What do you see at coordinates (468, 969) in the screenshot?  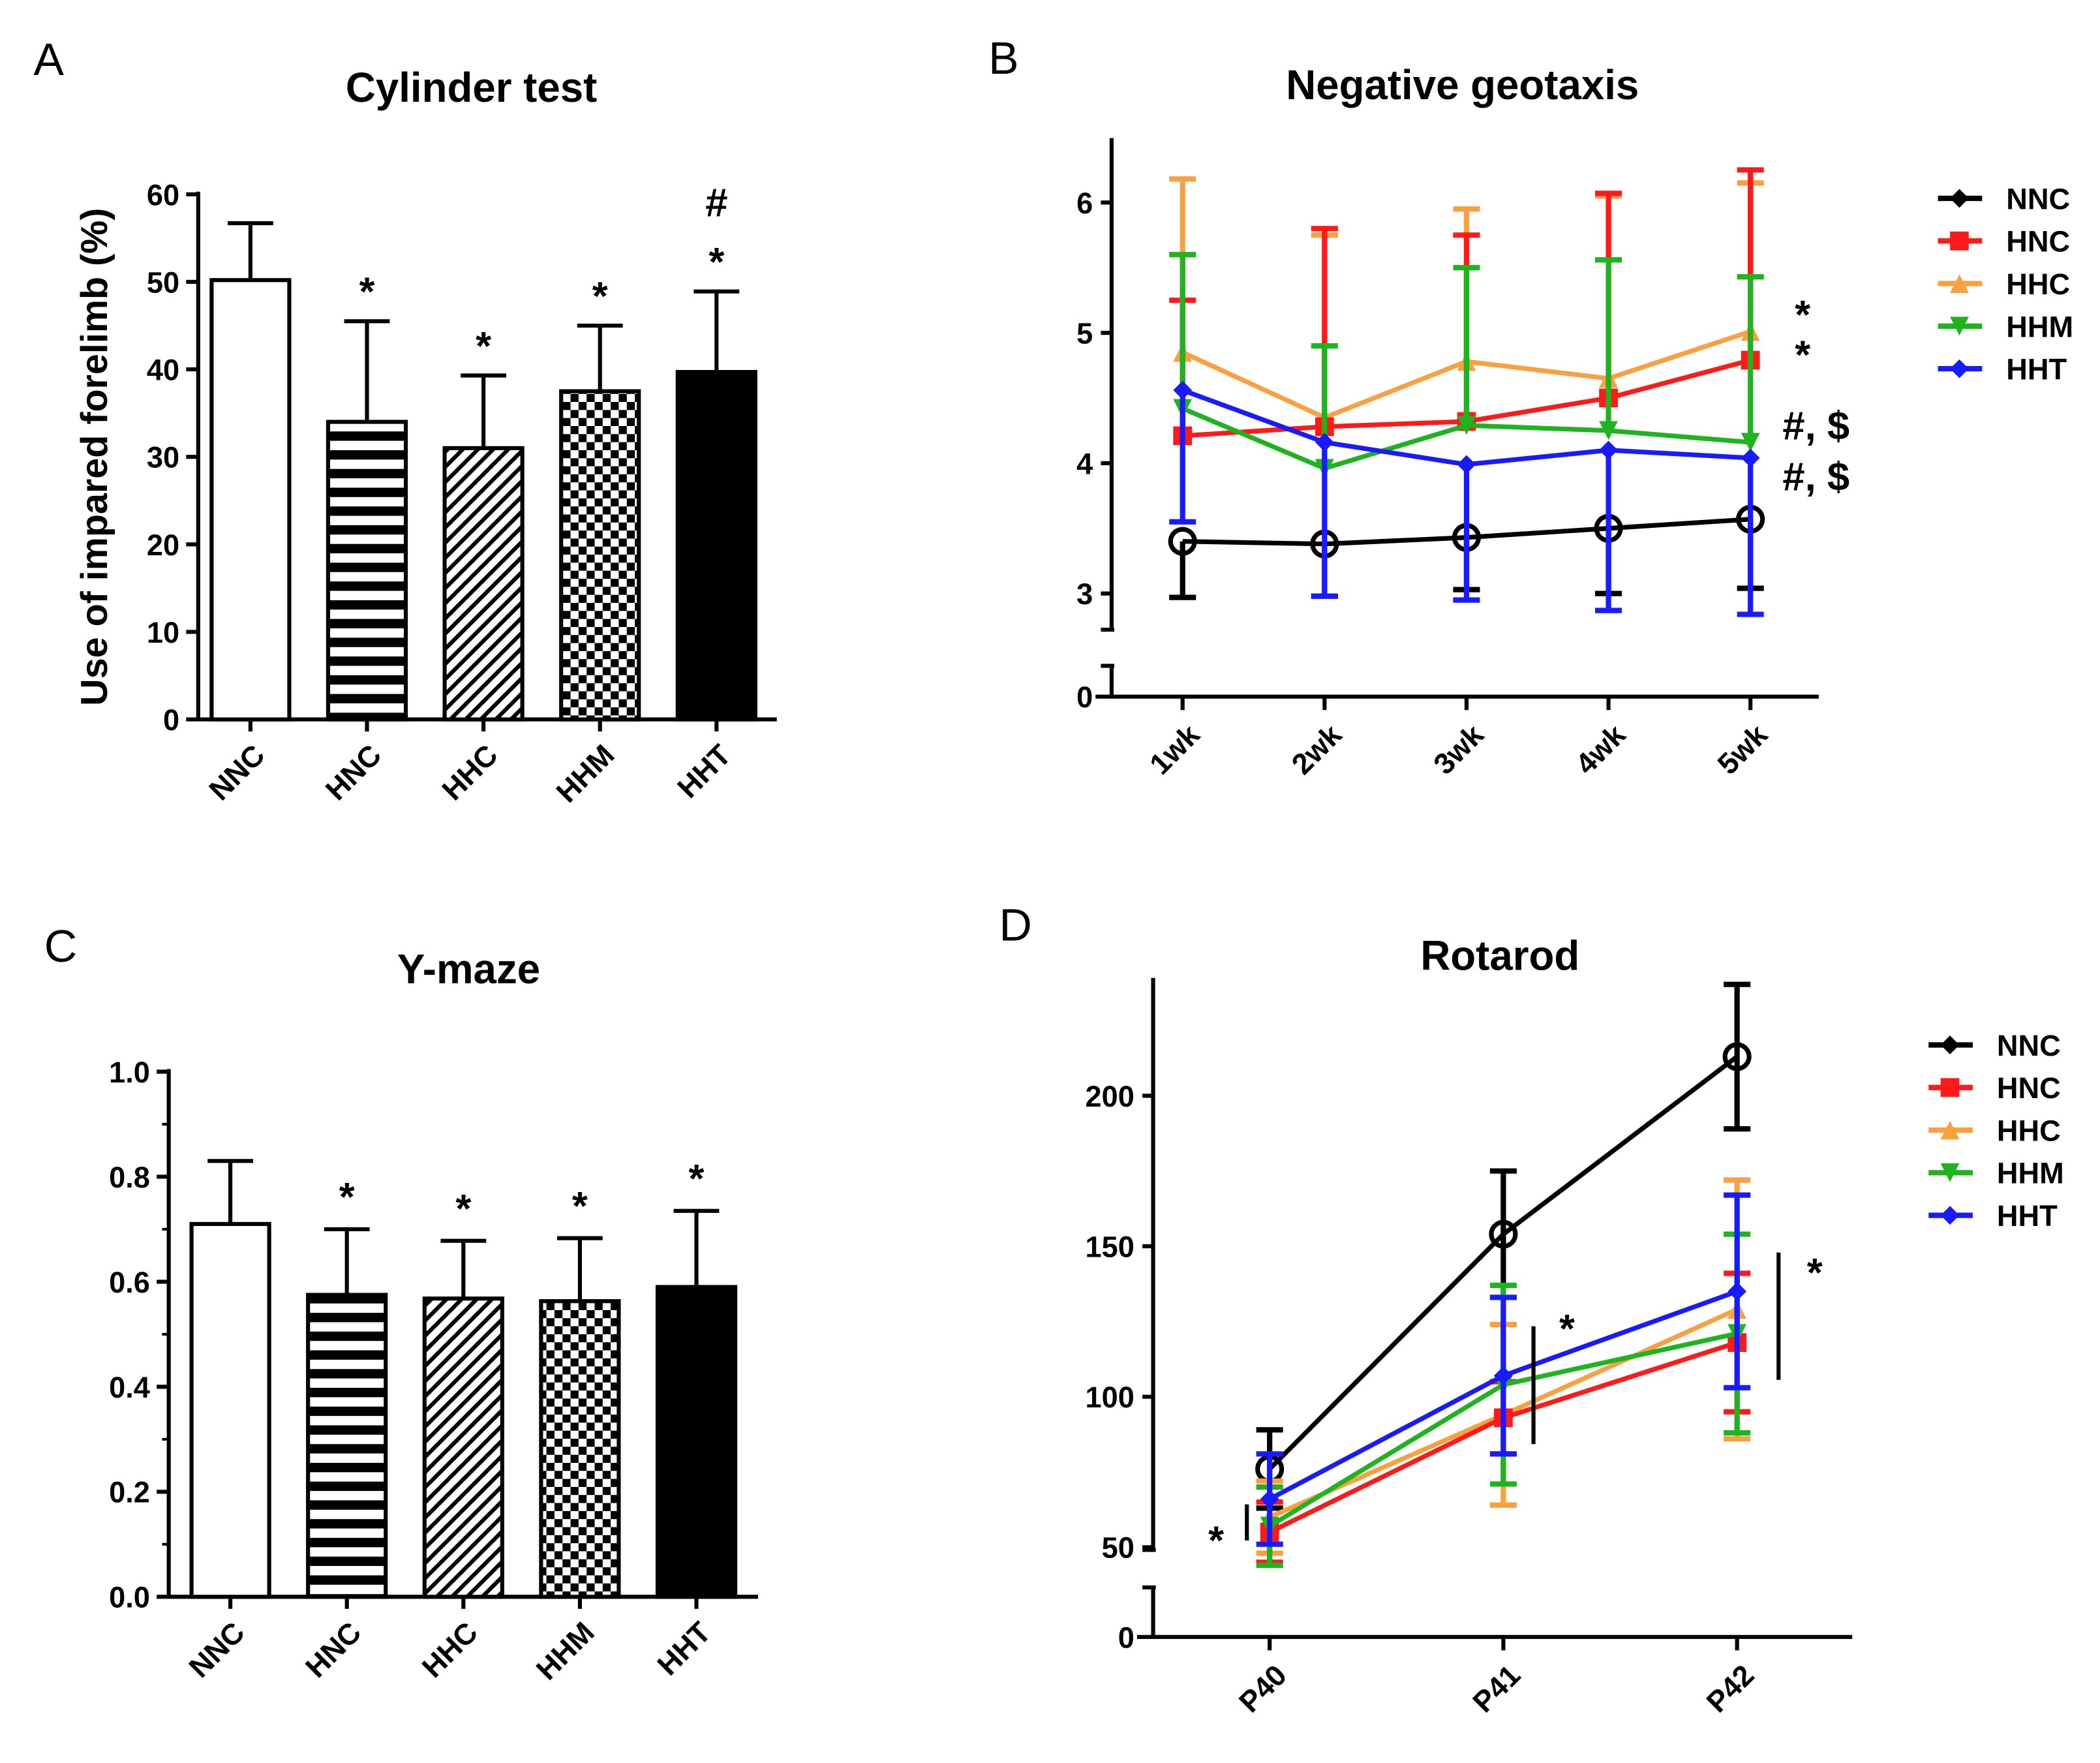 I see `chart-title: Y-maze` at bounding box center [468, 969].